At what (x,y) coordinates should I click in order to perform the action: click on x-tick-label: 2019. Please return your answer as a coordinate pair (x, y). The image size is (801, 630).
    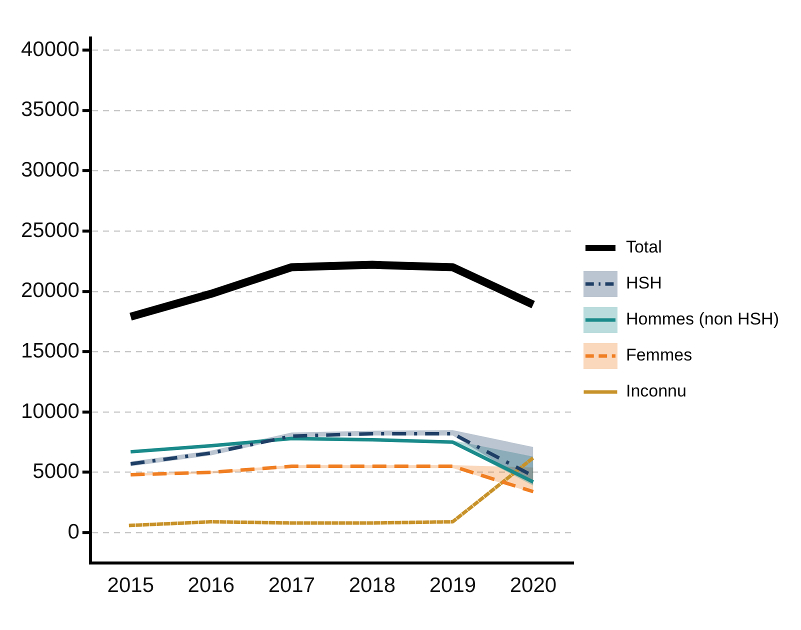
    Looking at the image, I should click on (452, 586).